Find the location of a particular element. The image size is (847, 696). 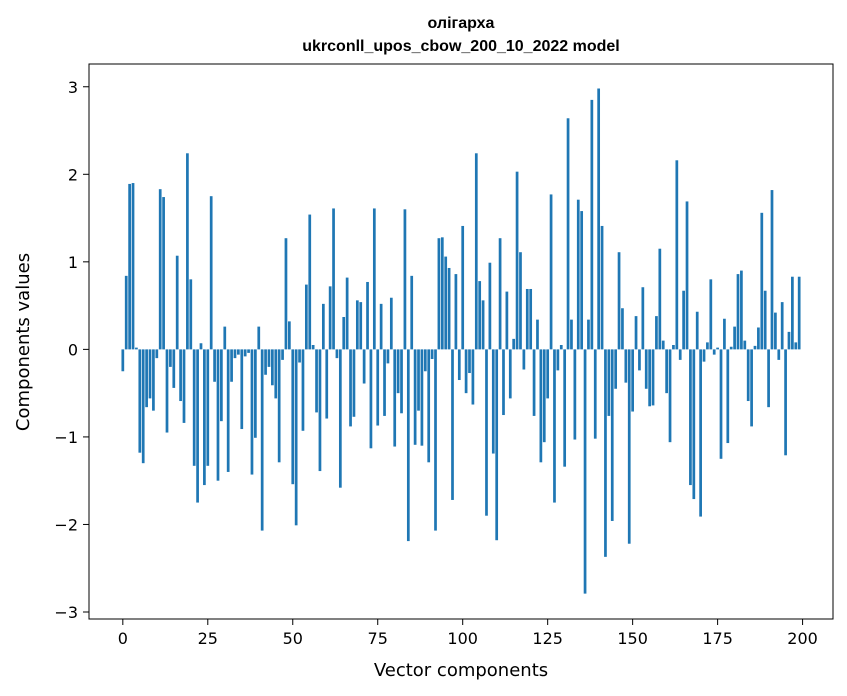

y-tick-label: −3 is located at coordinates (66, 612).